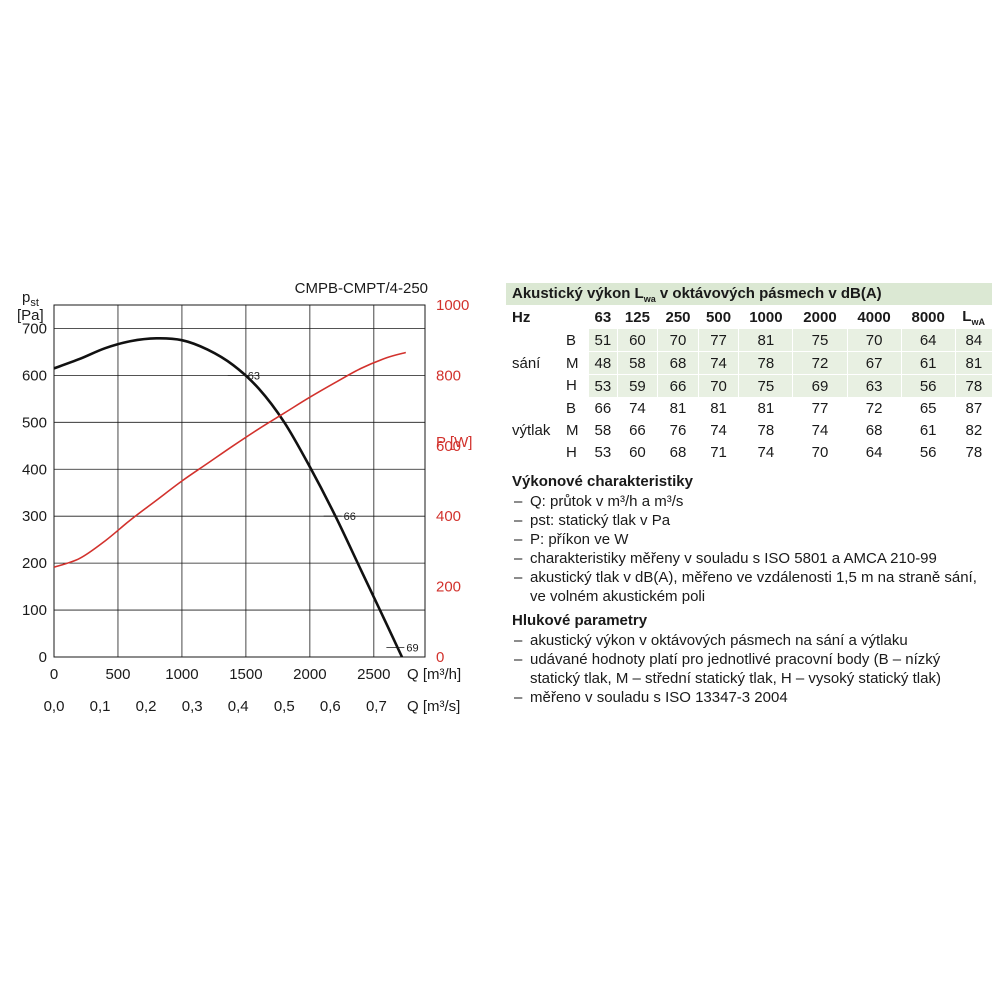 Image resolution: width=1000 pixels, height=1000 pixels. What do you see at coordinates (30, 299) in the screenshot?
I see `y-left-axis-label: pst` at bounding box center [30, 299].